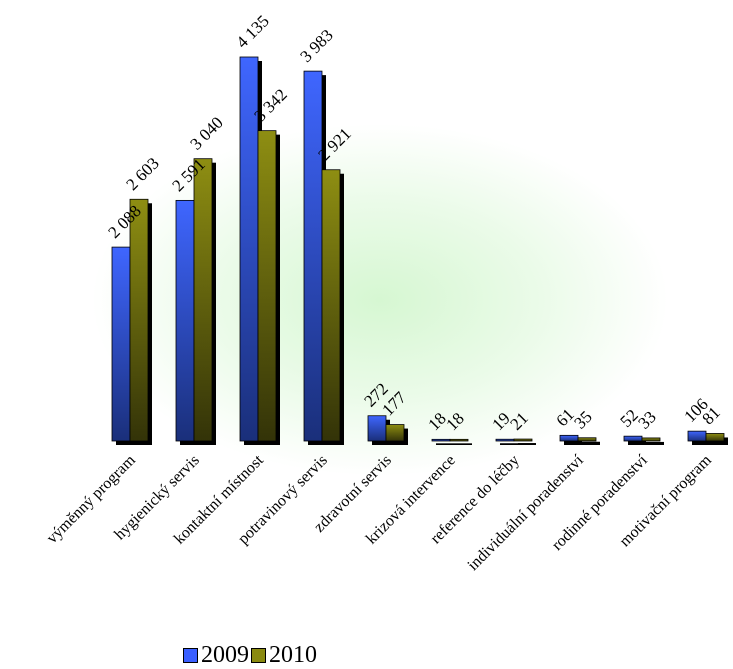 This screenshot has height=669, width=733. What do you see at coordinates (518, 420) in the screenshot?
I see `value-label-2010-6: 21` at bounding box center [518, 420].